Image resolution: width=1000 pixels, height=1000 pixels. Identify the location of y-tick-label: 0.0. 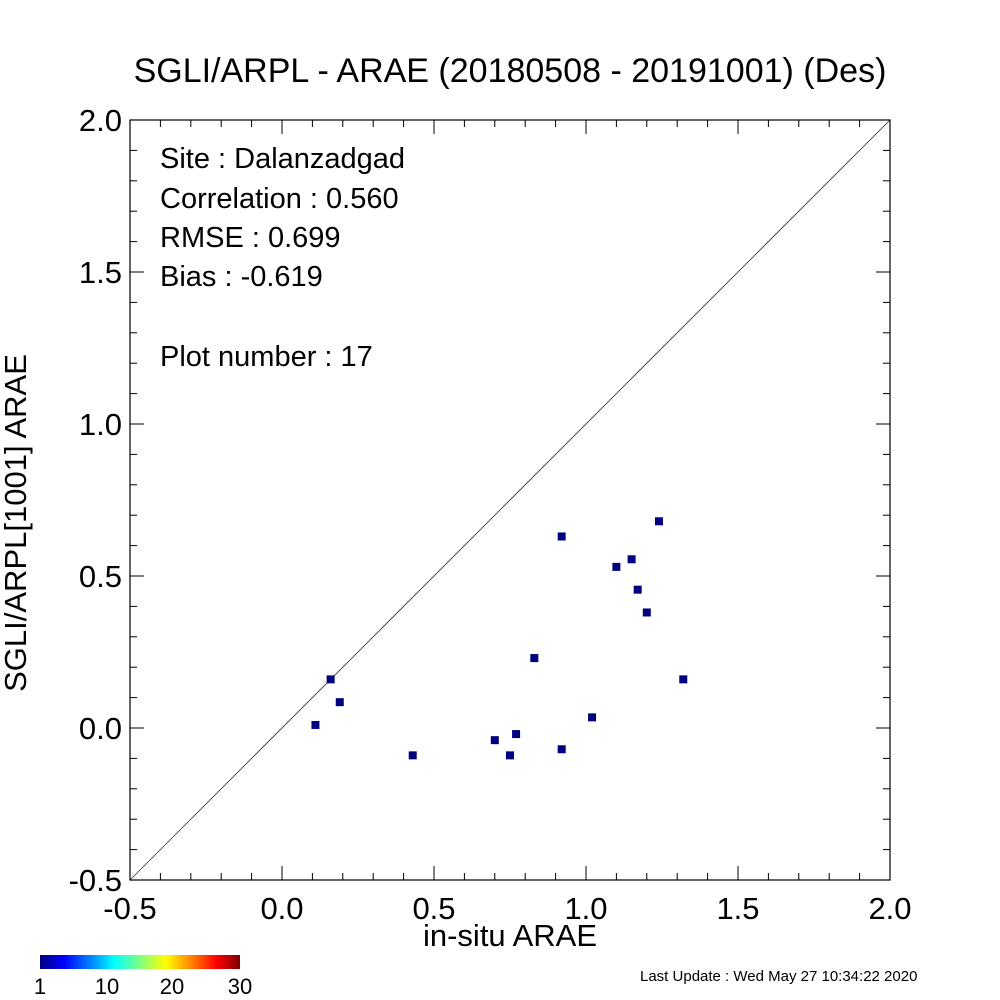
(100, 728).